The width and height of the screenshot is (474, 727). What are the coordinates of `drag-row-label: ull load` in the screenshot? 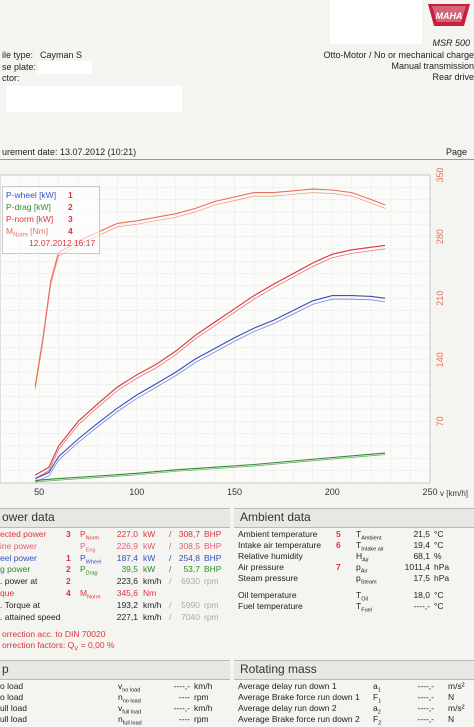 It's located at (13, 719).